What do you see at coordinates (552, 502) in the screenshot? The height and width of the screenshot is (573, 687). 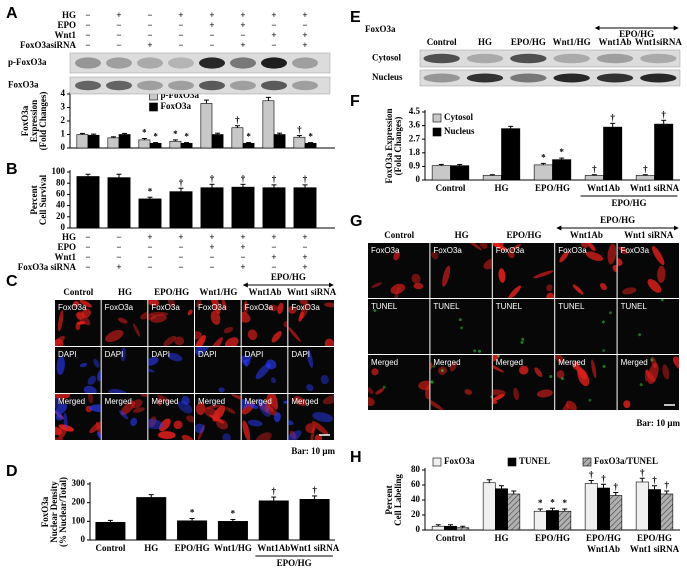 I see `significance-marker: *` at bounding box center [552, 502].